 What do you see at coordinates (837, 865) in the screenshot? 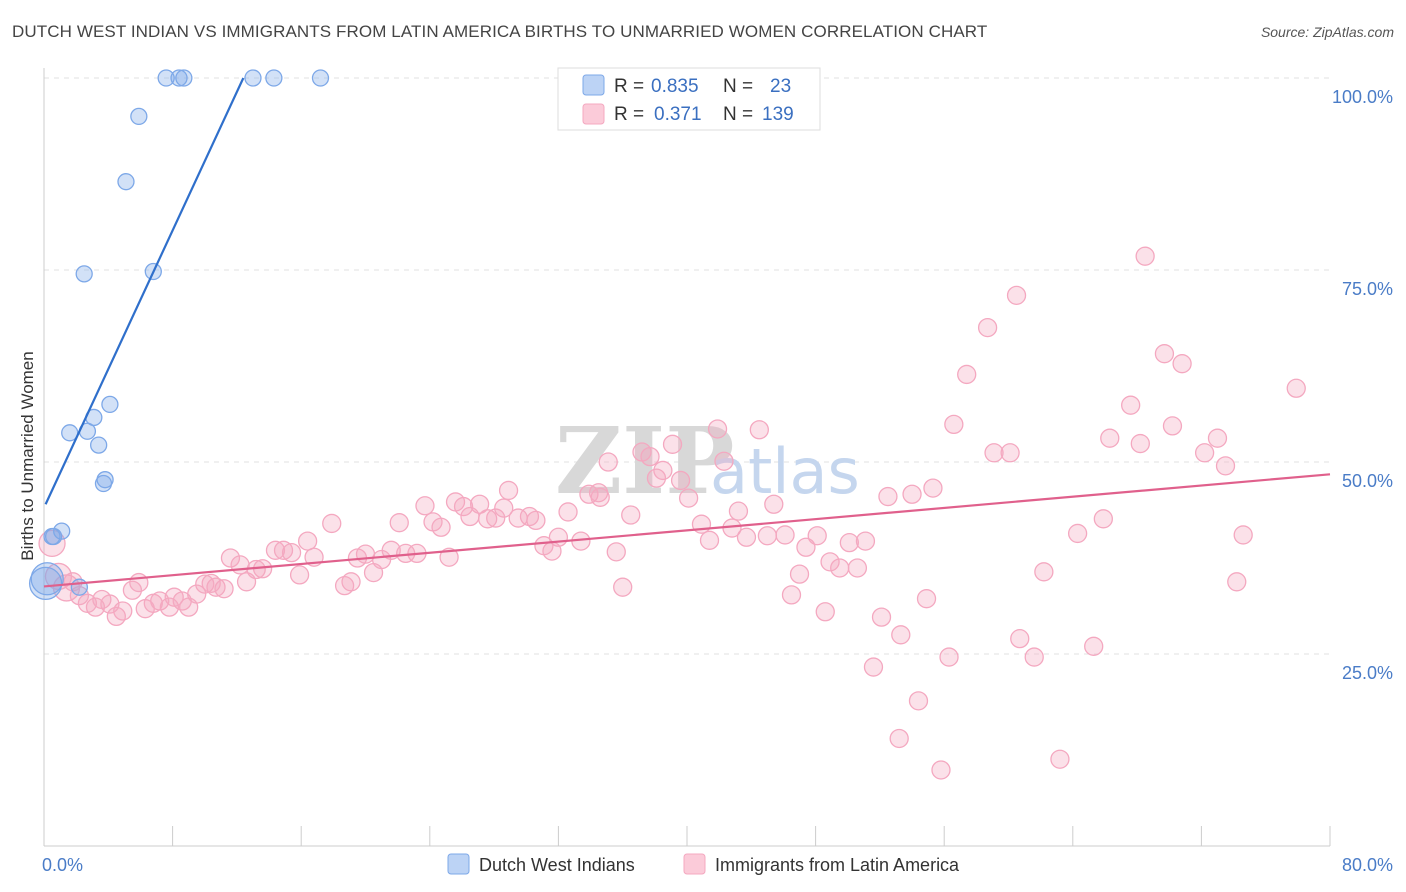
I see `bottom-legend-label-latin: Immigrants from Latin America` at bounding box center [837, 865].